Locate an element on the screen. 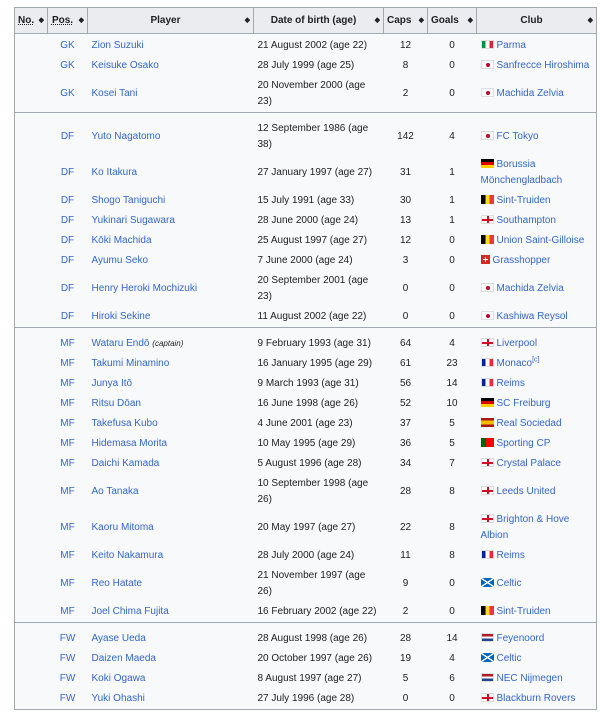 The width and height of the screenshot is (609, 728). header-goals: Goals ◆ is located at coordinates (452, 20).